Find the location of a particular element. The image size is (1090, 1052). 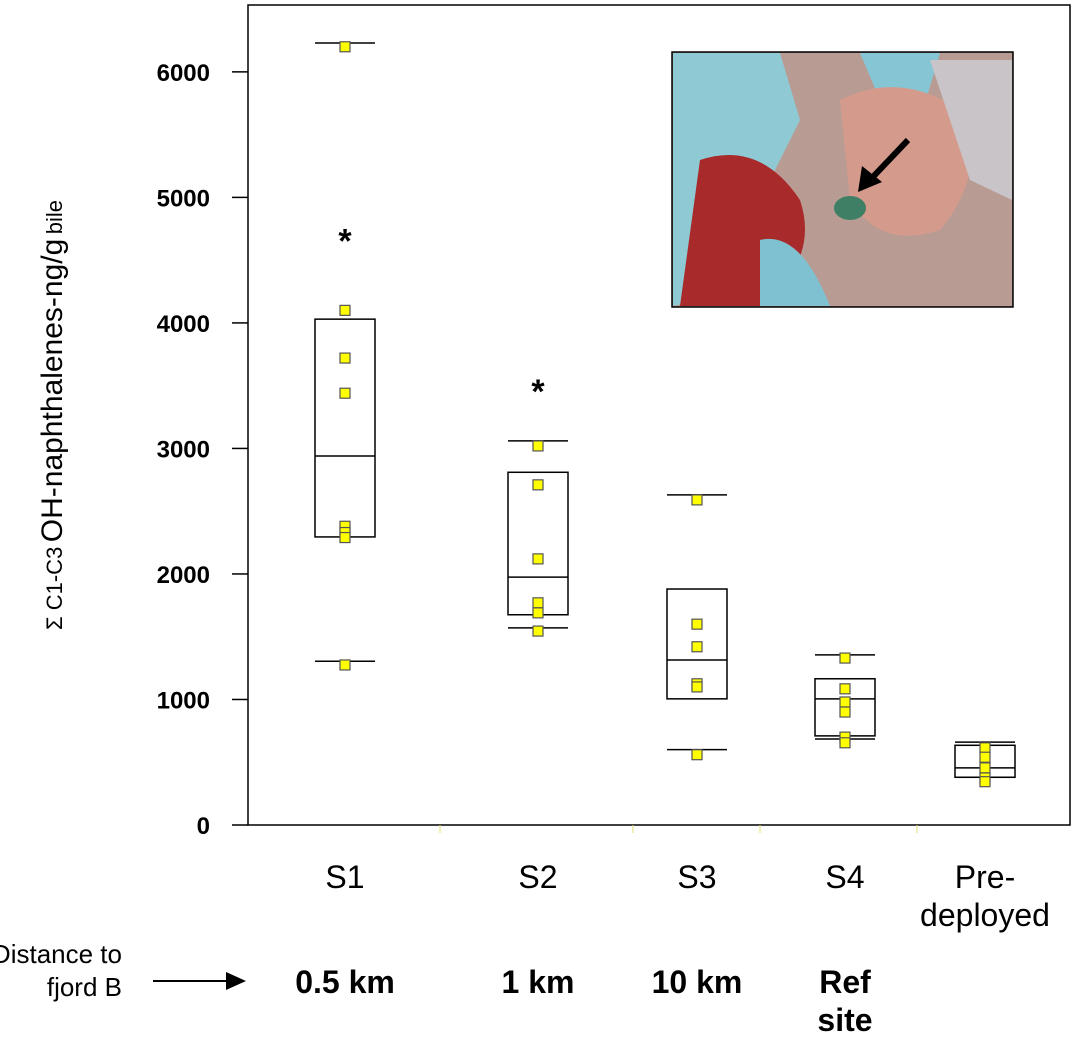

y-label-suffix: bile is located at coordinates (54, 217).